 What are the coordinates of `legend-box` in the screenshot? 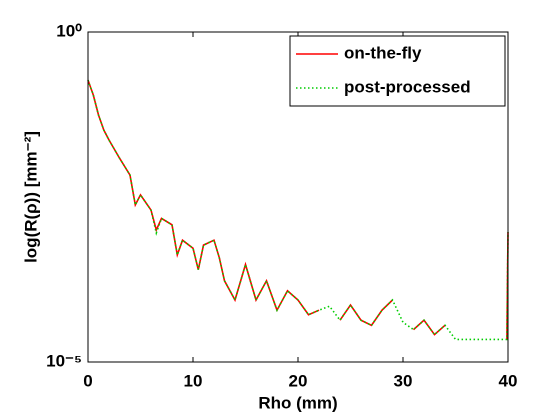 It's located at (397, 71).